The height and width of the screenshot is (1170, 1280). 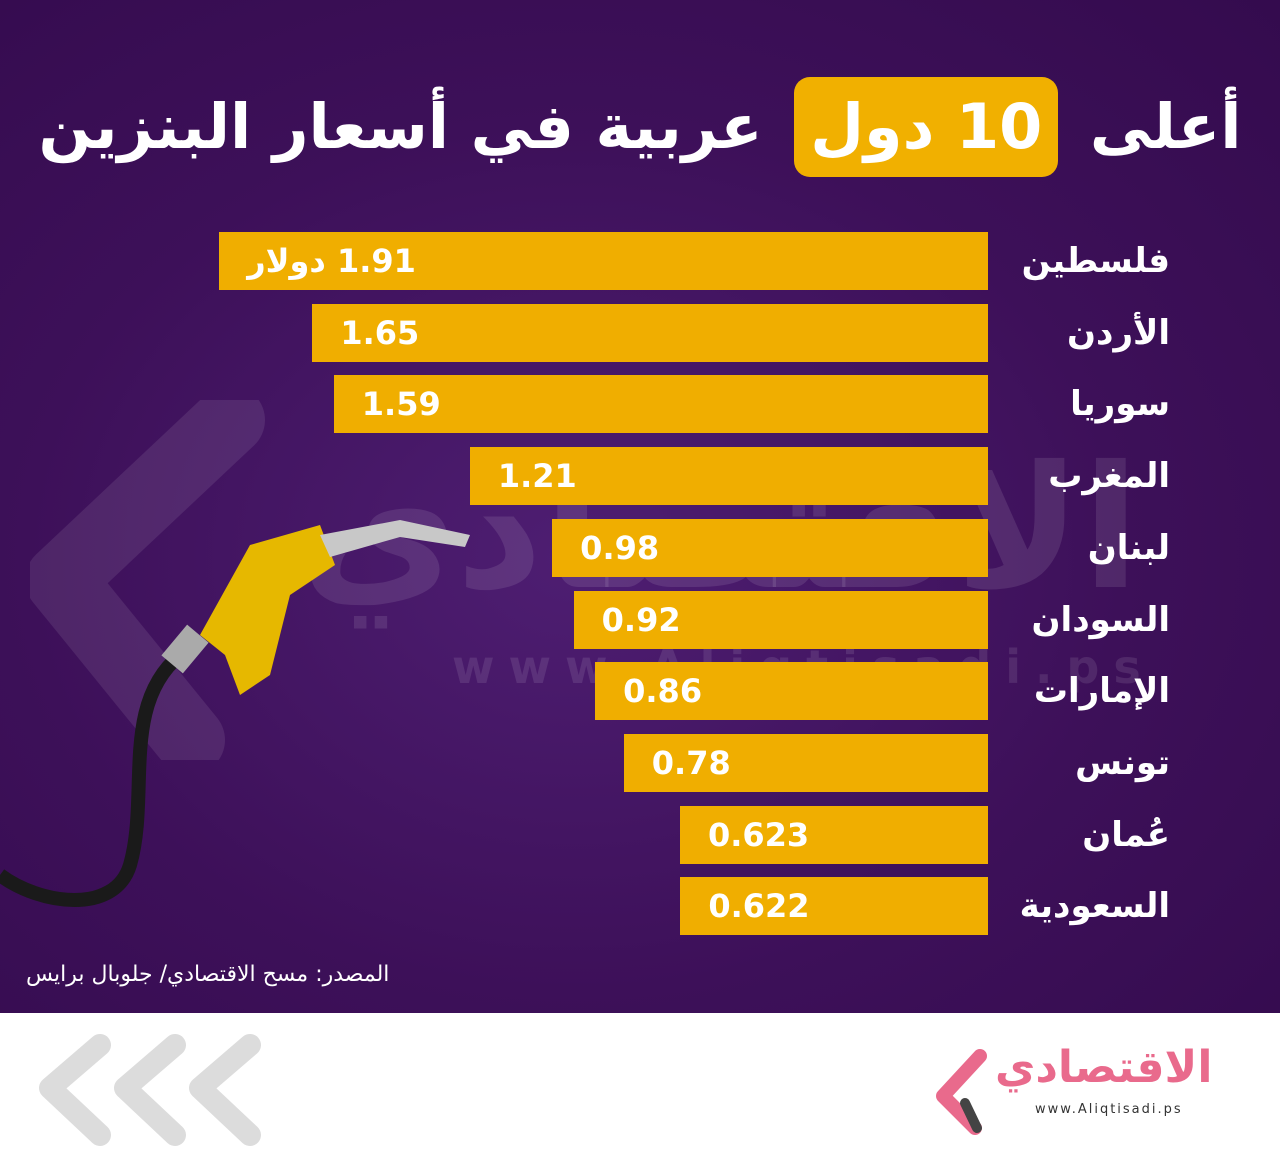 What do you see at coordinates (641, 619) in the screenshot?
I see `data-label: 0.92` at bounding box center [641, 619].